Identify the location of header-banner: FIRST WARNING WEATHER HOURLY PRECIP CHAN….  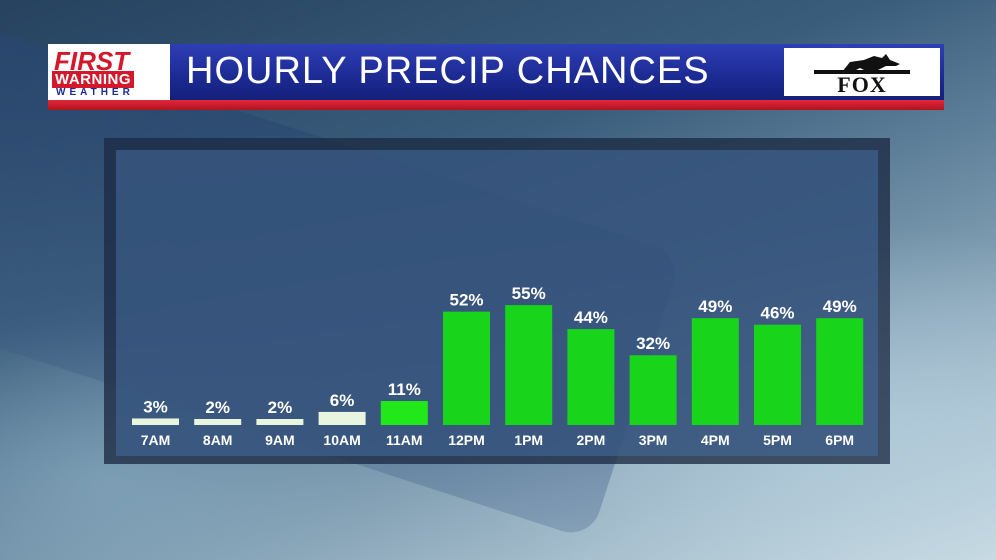
(496, 77).